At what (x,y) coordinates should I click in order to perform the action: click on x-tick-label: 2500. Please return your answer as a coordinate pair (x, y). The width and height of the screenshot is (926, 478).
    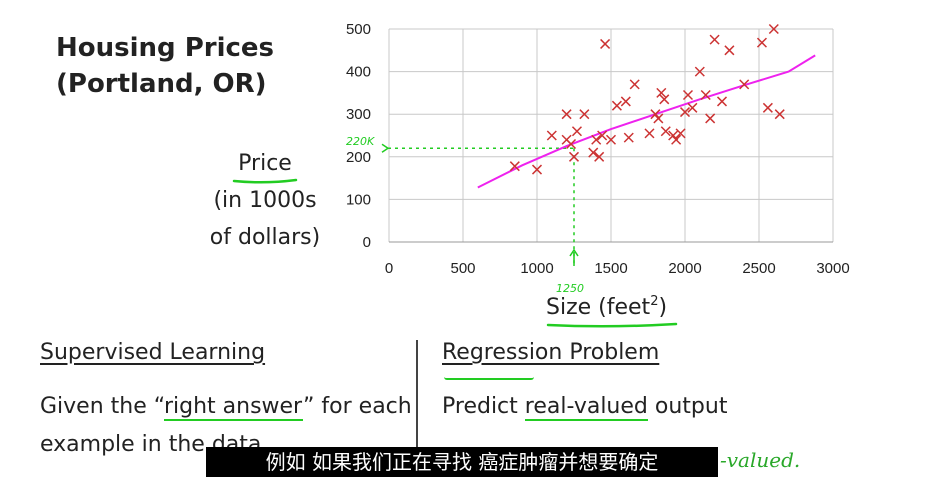
    Looking at the image, I should click on (758, 268).